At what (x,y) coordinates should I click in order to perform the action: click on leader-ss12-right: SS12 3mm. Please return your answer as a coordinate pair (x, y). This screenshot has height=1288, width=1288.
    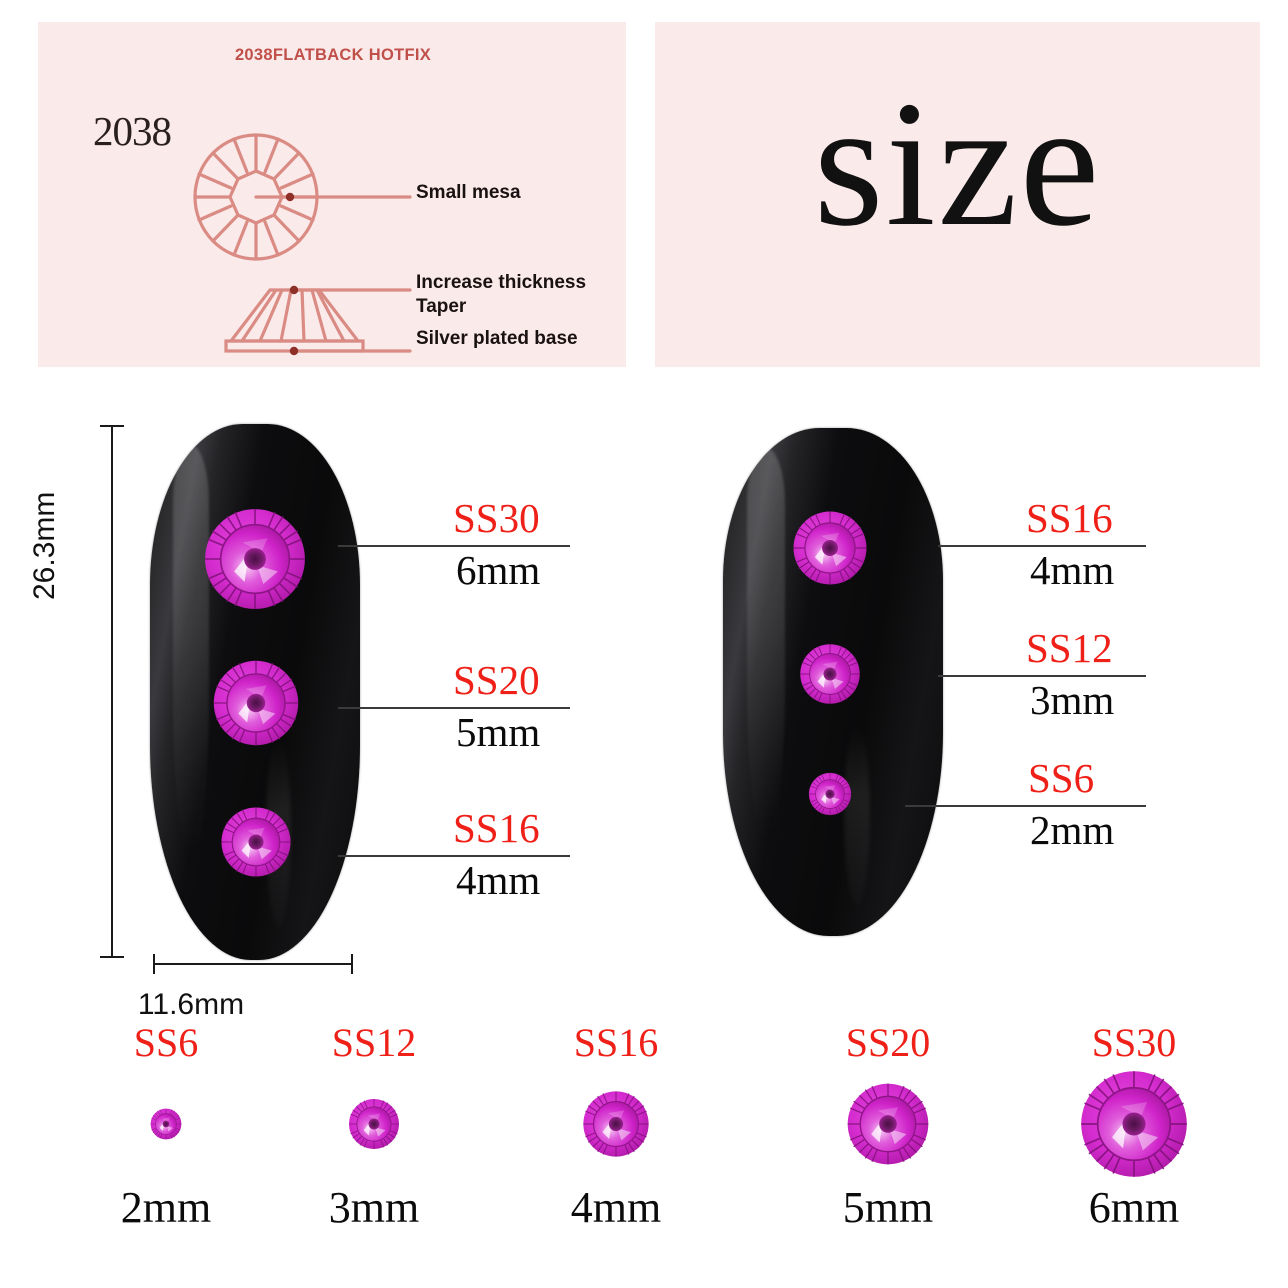
    Looking at the image, I should click on (1043, 676).